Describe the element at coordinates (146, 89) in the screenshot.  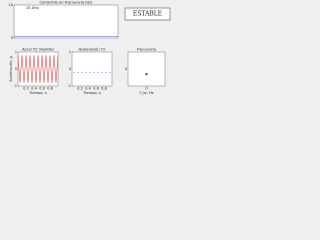
I see `x-tick-label: 0` at that location.